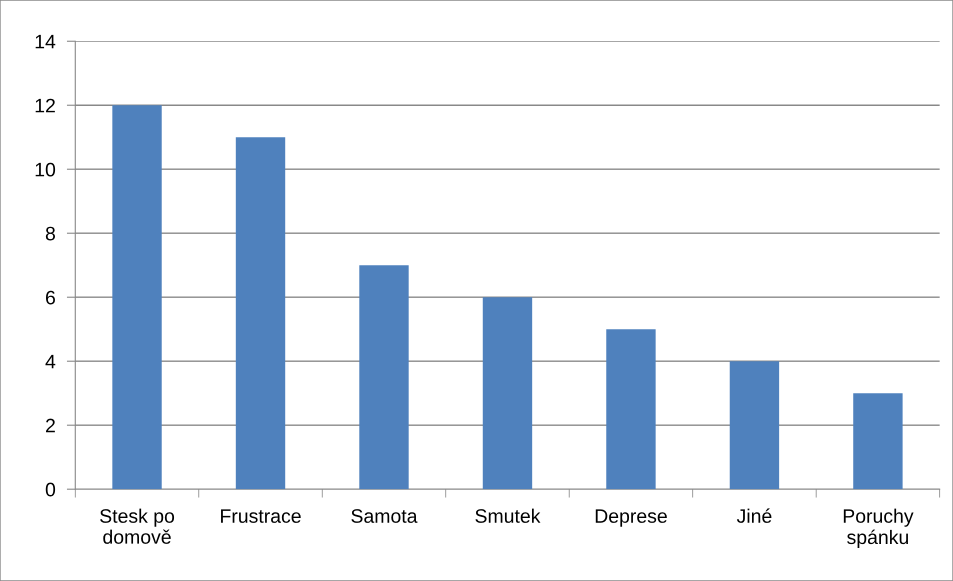 This screenshot has width=953, height=581. Describe the element at coordinates (50, 233) in the screenshot. I see `y-tick-label: 8` at that location.